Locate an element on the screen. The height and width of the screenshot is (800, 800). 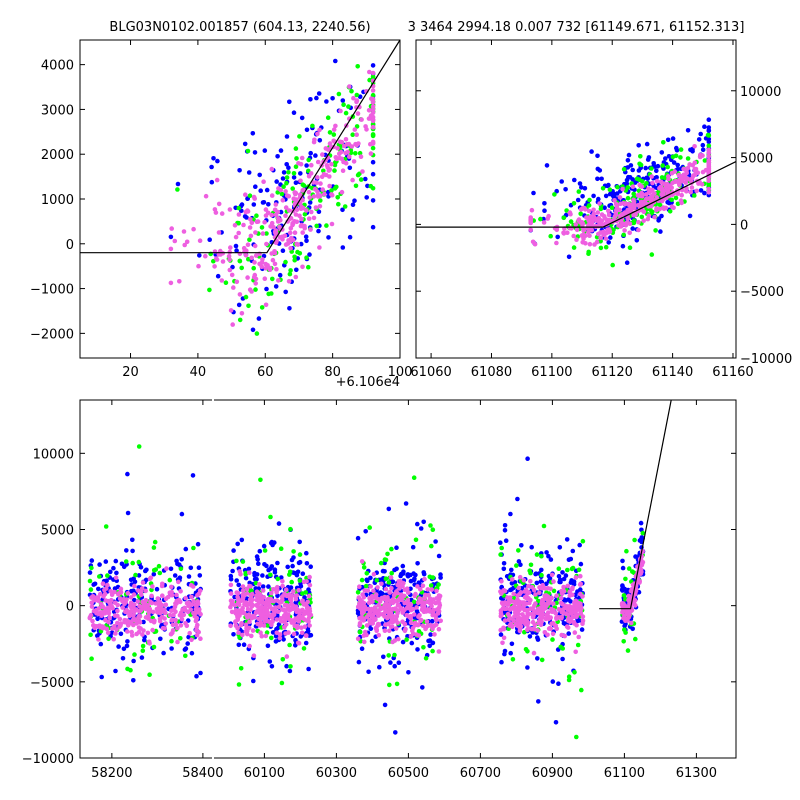
y-tick-label: 4000 is located at coordinates (57, 66).